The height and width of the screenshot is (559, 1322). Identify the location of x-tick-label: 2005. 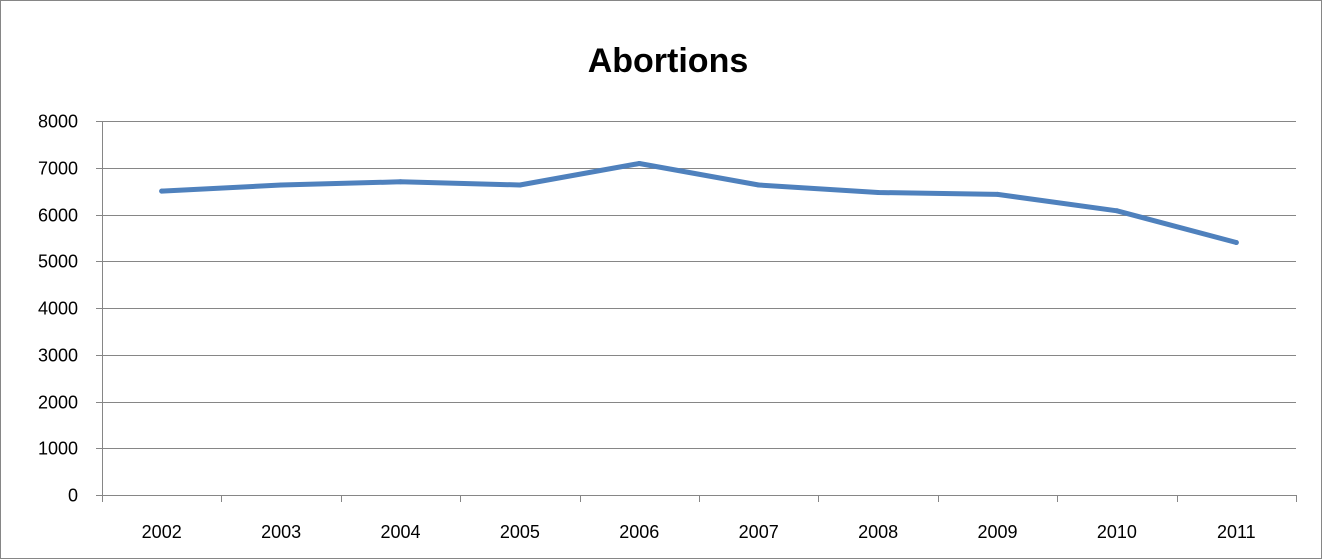
(520, 532).